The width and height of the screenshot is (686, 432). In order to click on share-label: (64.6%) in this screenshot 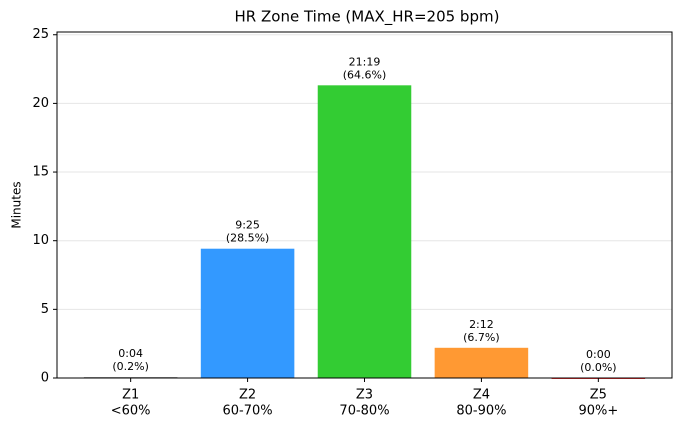, I will do `click(365, 74)`.